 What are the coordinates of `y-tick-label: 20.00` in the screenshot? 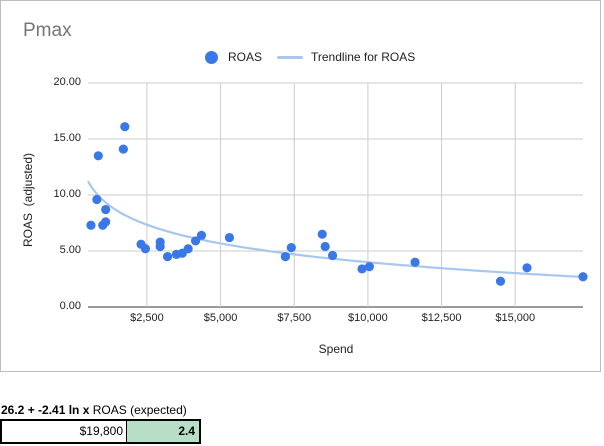 It's located at (67, 82).